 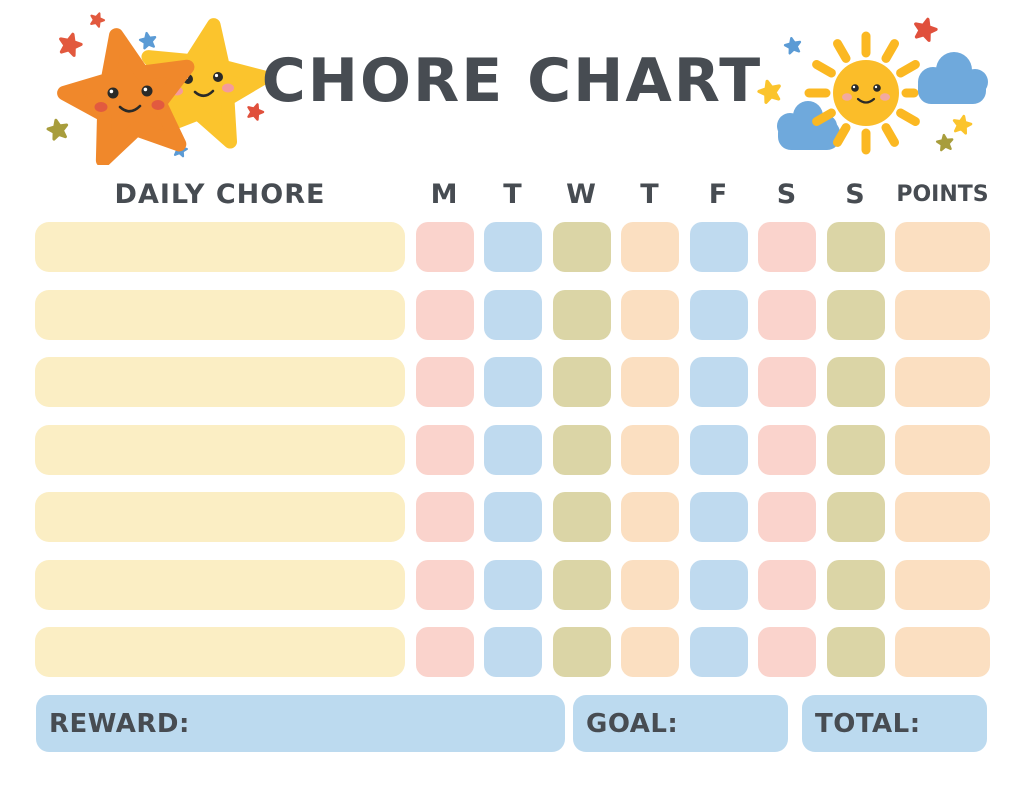 What do you see at coordinates (119, 723) in the screenshot?
I see `reward-label: REWARD:` at bounding box center [119, 723].